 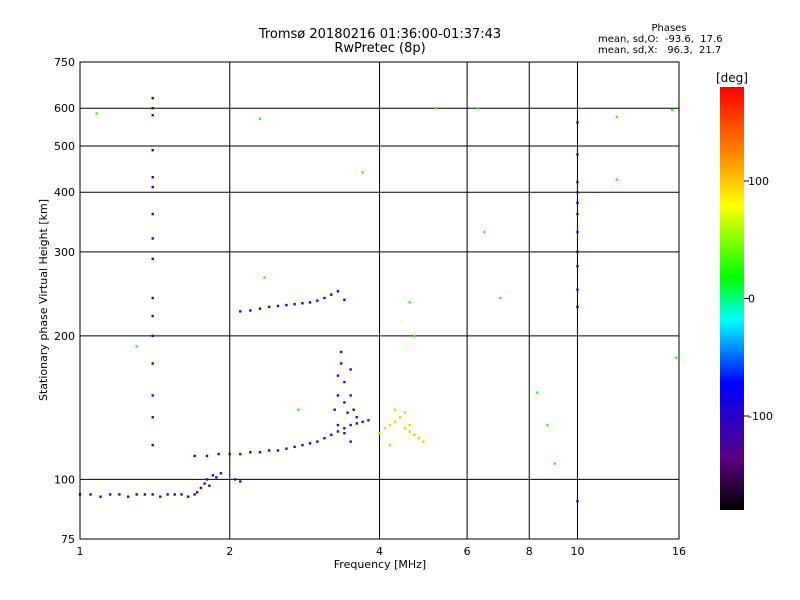 What do you see at coordinates (64, 62) in the screenshot?
I see `y-tick-label: 750` at bounding box center [64, 62].